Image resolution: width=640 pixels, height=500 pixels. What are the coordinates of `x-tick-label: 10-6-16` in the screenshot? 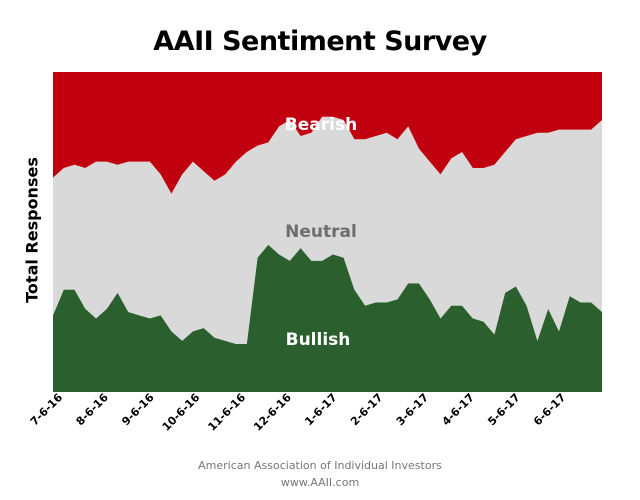 It's located at (181, 412).